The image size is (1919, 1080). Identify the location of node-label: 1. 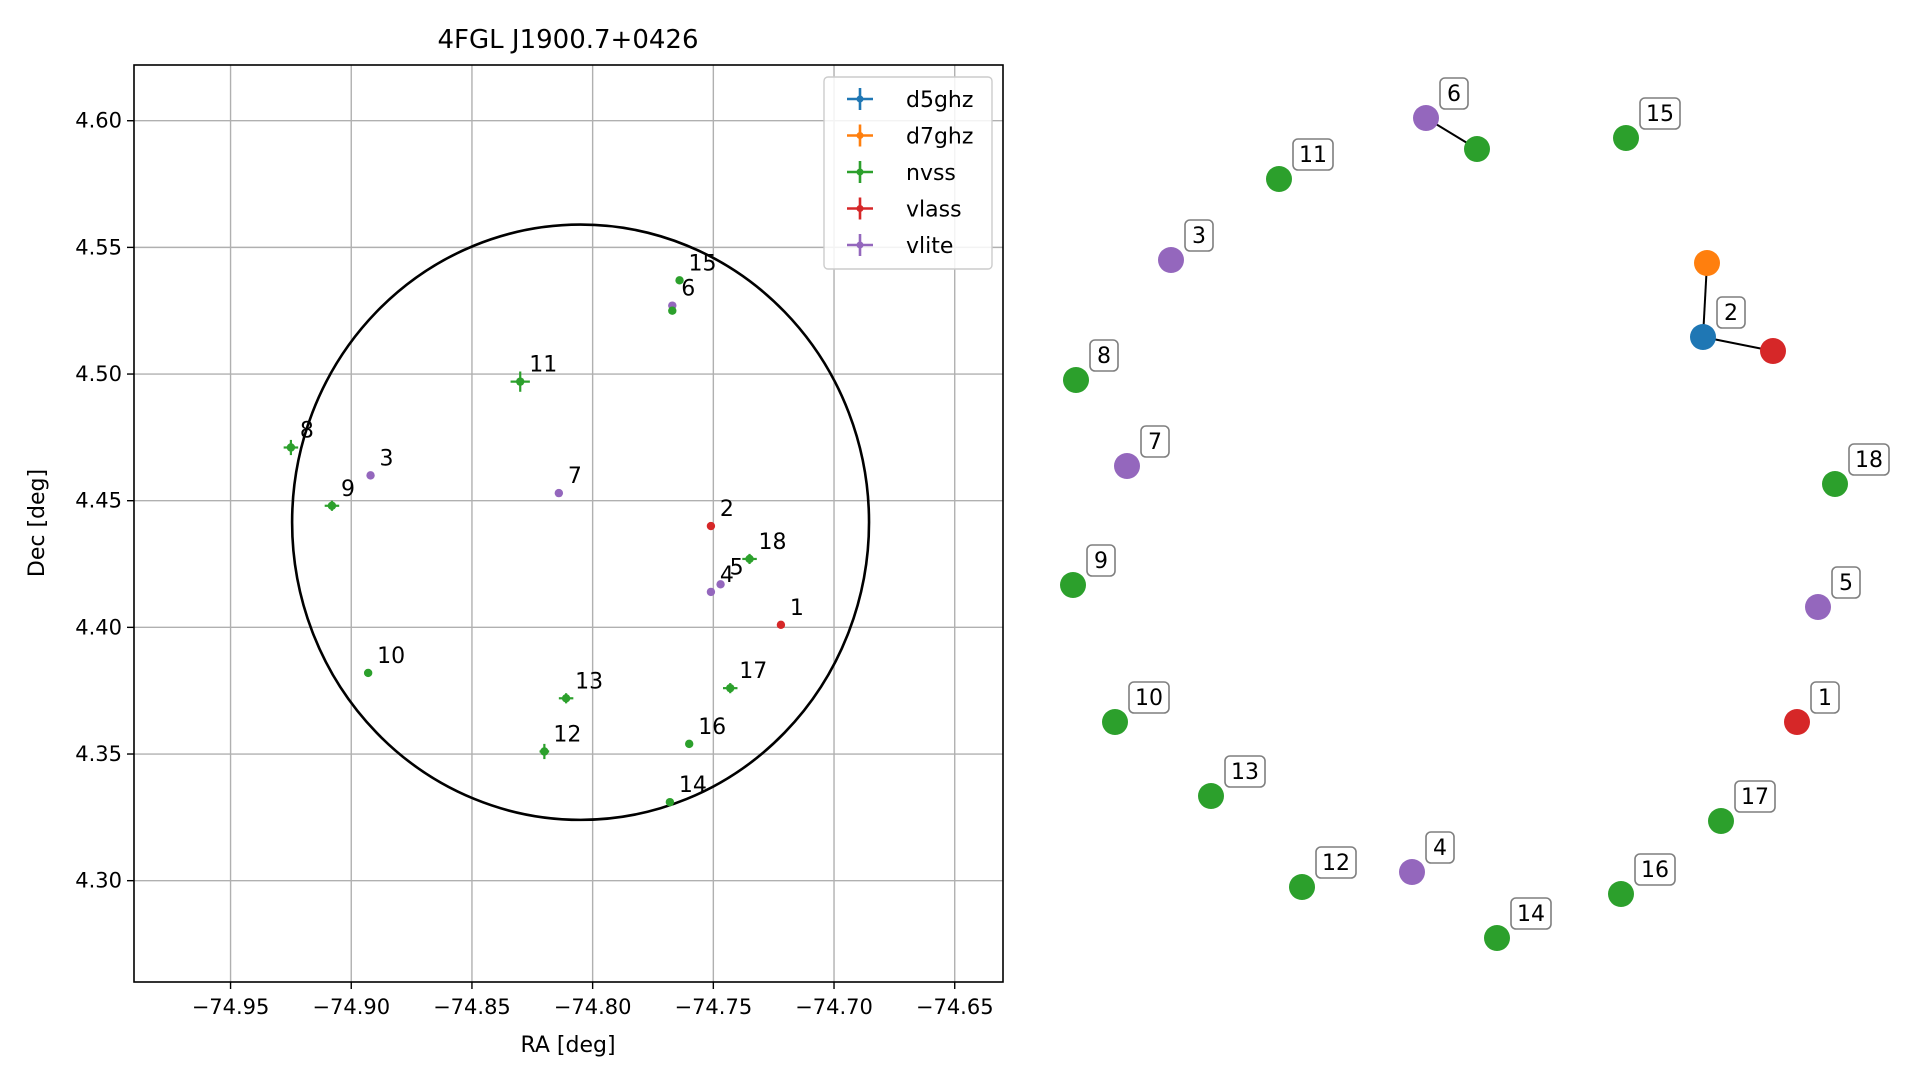
(1825, 698).